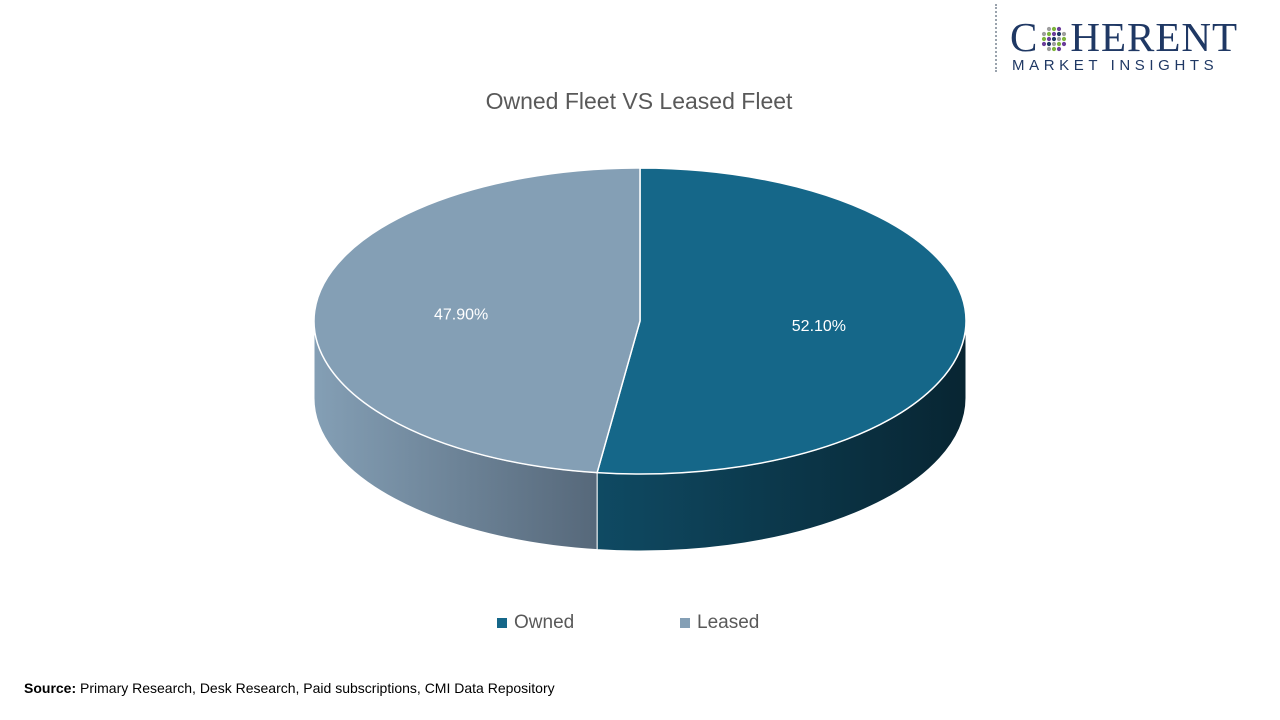 The width and height of the screenshot is (1280, 720). Describe the element at coordinates (685, 623) in the screenshot. I see `legend-swatch-leased` at that location.